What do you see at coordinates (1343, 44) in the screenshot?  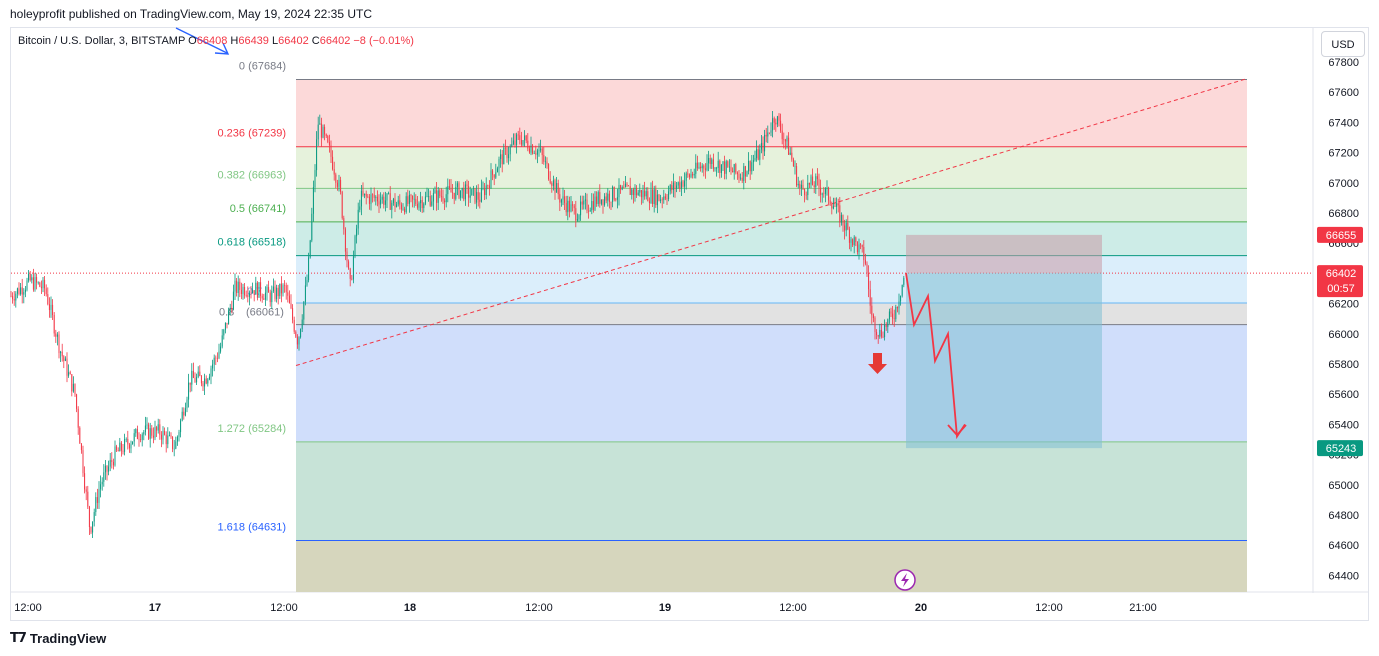 I see `currency-button: USD` at bounding box center [1343, 44].